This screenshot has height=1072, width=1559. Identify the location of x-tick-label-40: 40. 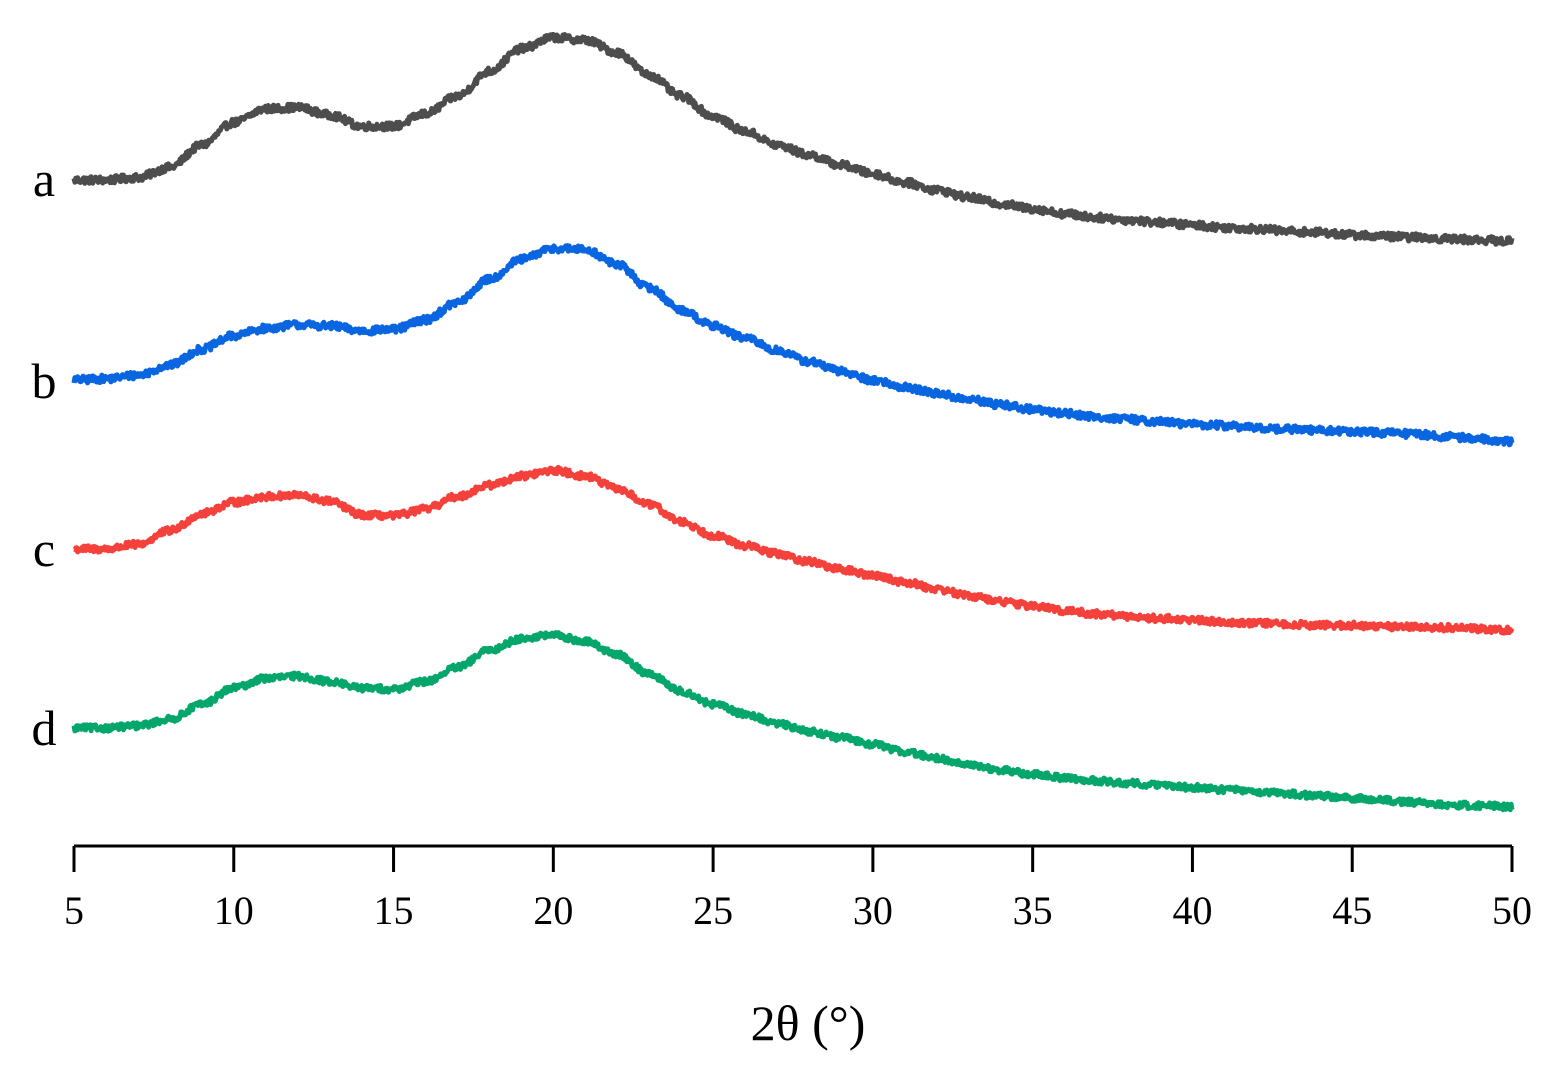
(1192, 910).